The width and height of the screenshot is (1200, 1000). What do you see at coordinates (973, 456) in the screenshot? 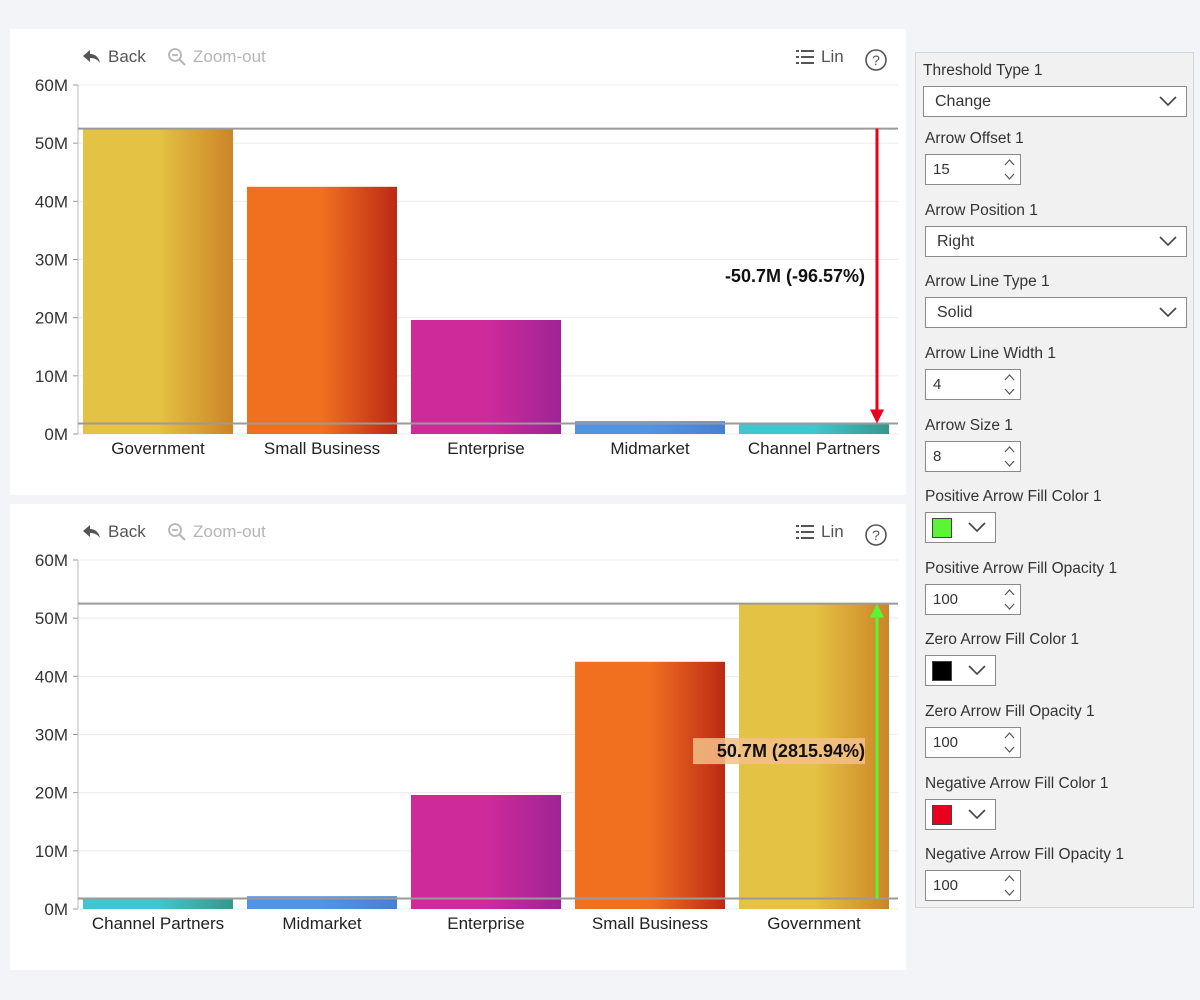
I see `arrow-size-input: 8` at bounding box center [973, 456].